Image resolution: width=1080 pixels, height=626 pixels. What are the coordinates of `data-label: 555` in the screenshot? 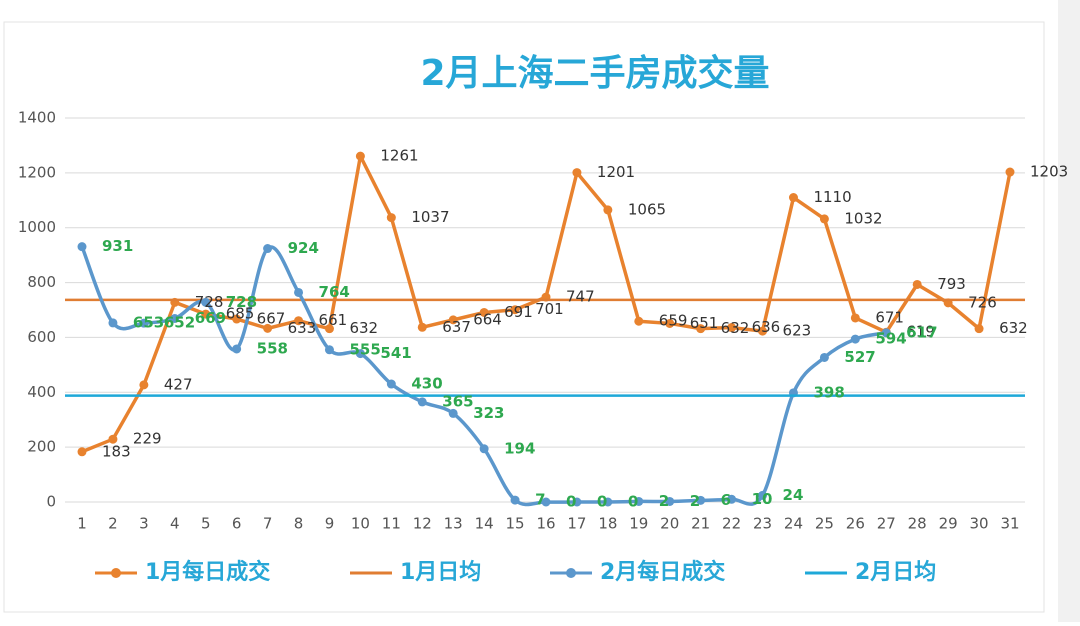 It's located at (364, 349).